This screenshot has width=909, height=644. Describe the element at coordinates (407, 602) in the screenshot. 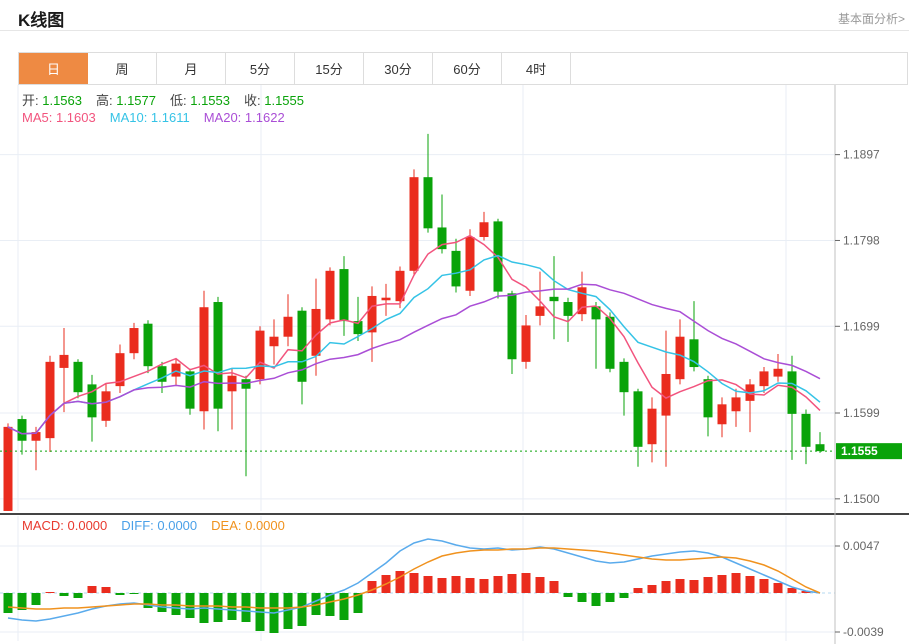

I see `macd-histogram` at that location.